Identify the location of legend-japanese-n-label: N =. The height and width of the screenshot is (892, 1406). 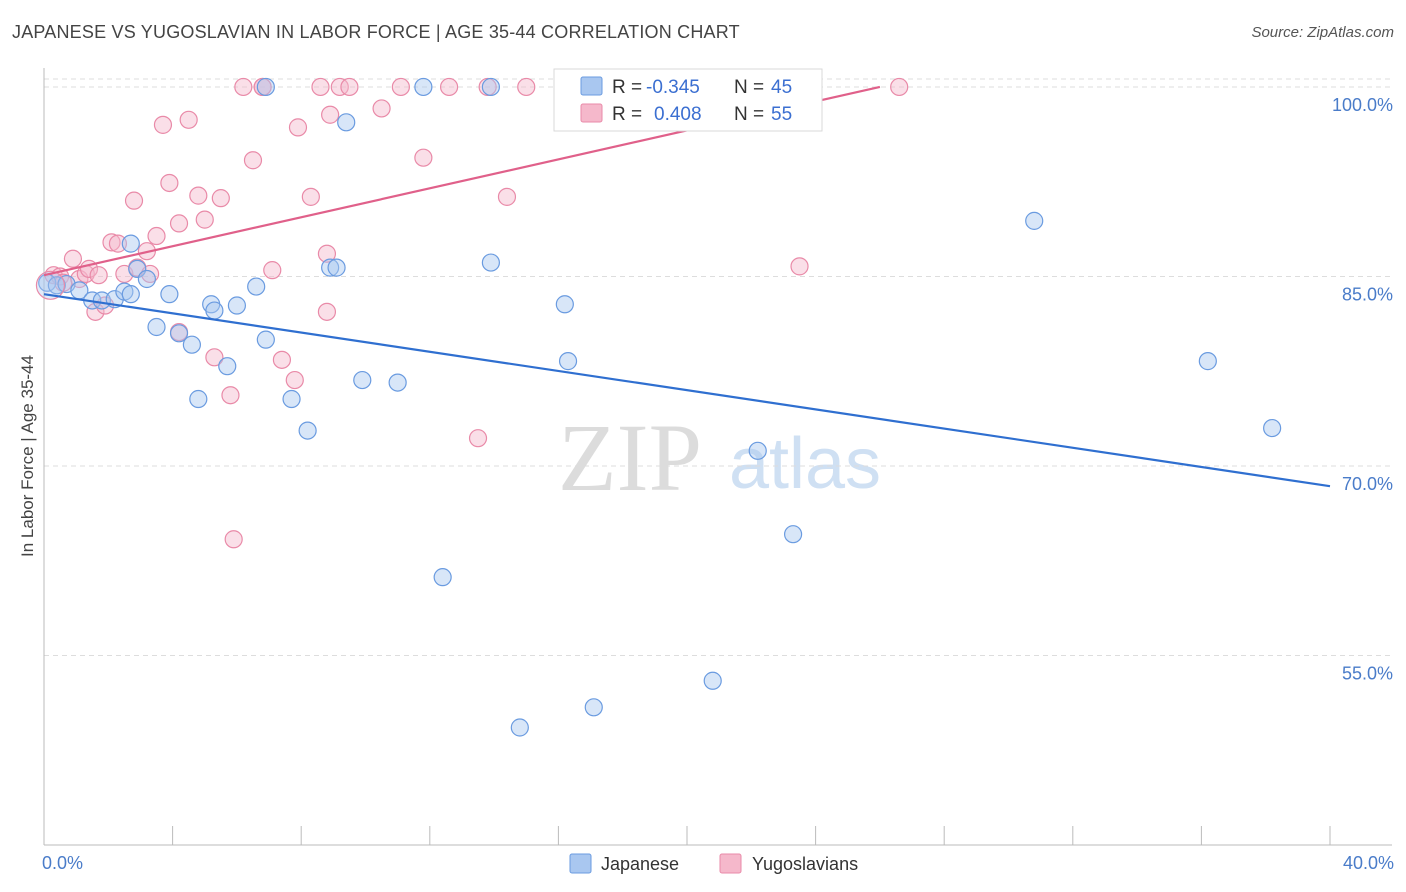
(749, 87).